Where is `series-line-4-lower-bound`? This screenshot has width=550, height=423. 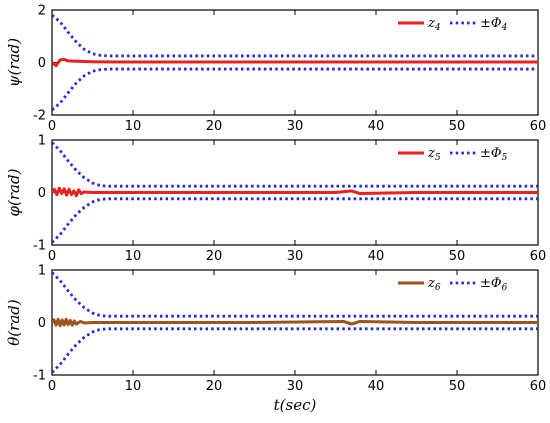 series-line-4-lower-bound is located at coordinates (295, 89).